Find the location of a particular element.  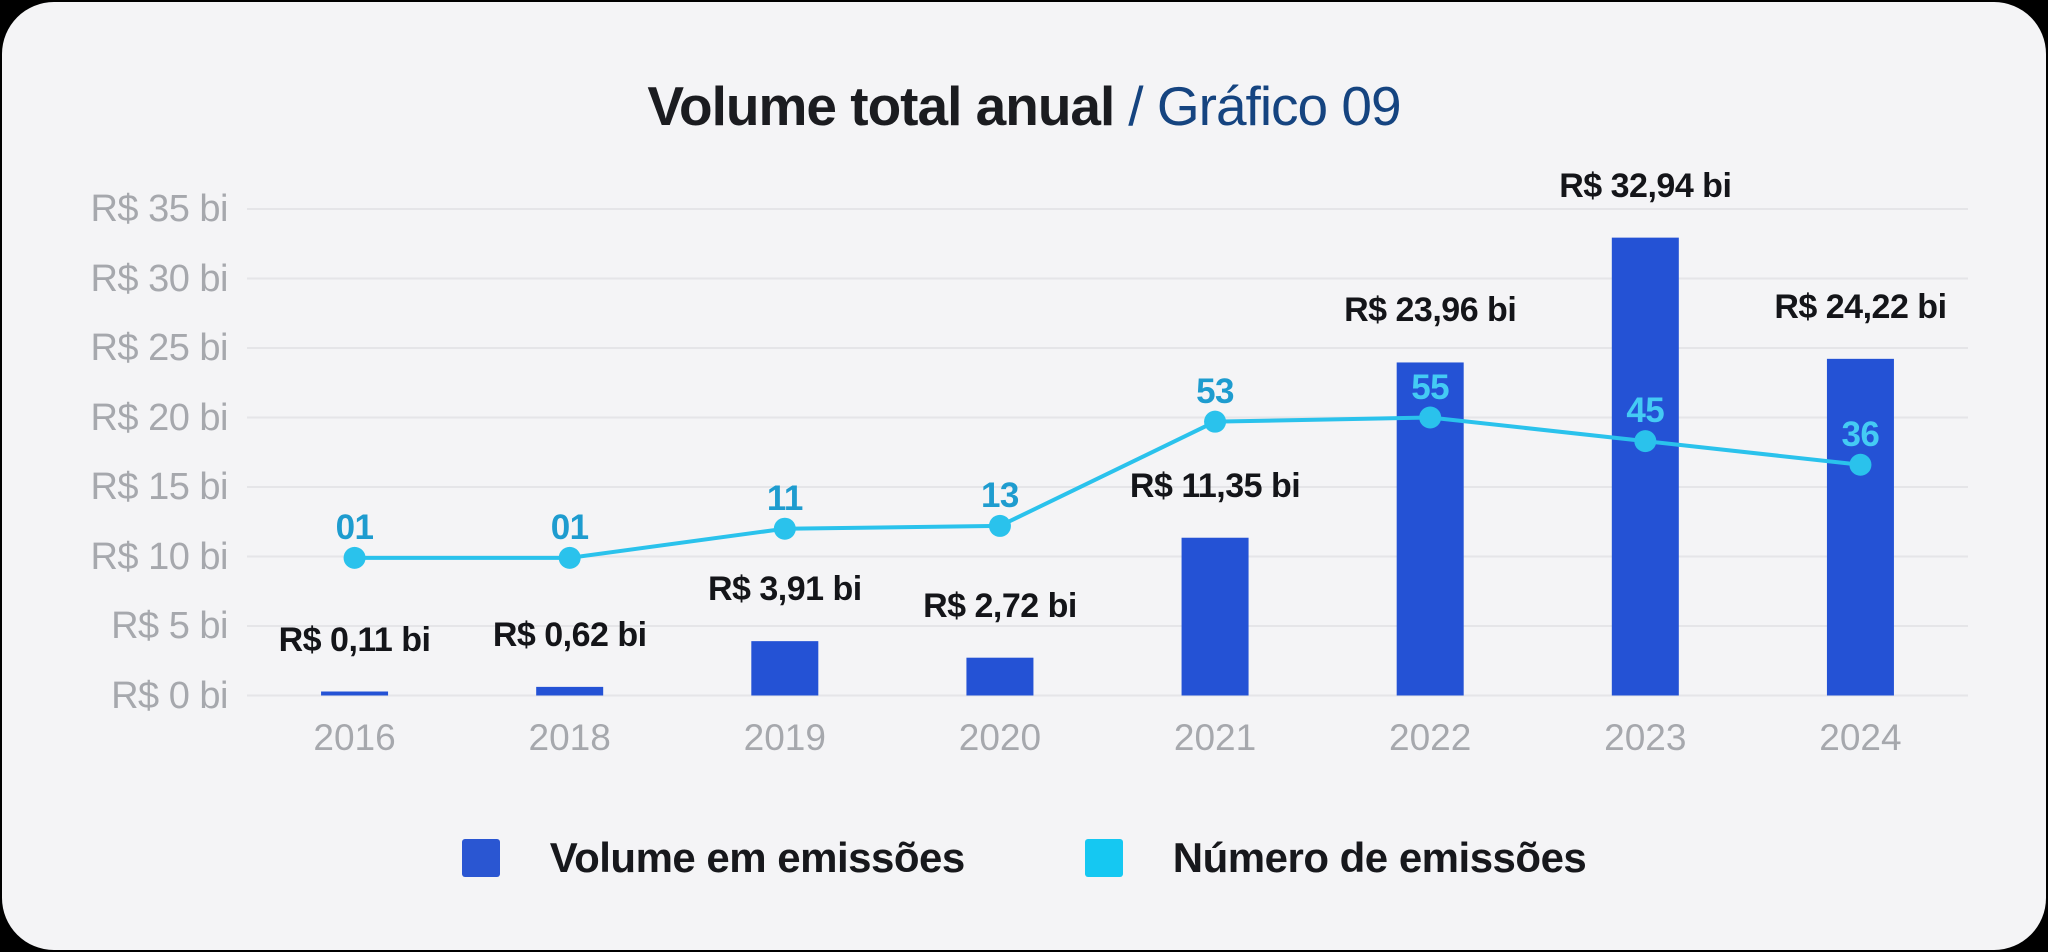

bar-2021 is located at coordinates (1215, 616).